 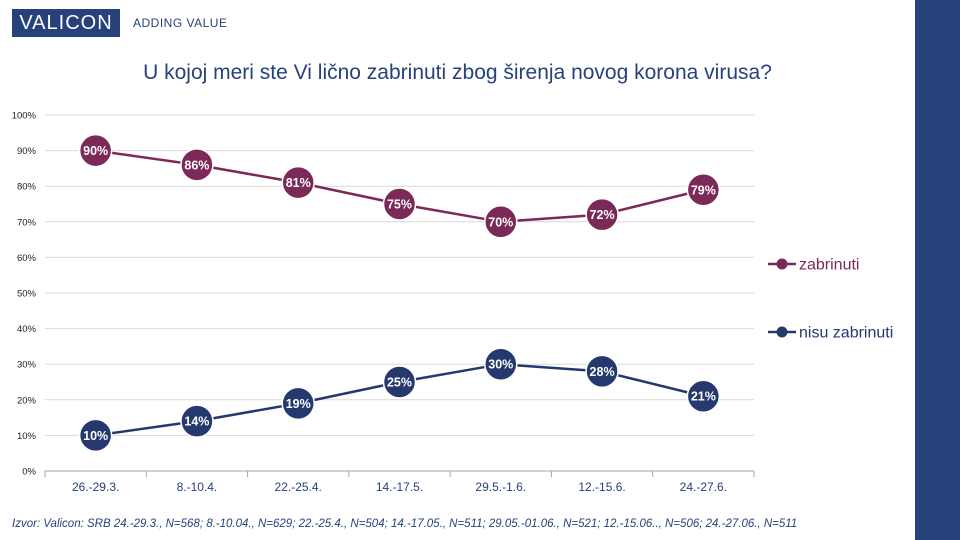 What do you see at coordinates (399, 487) in the screenshot?
I see `x-tick-label: 14.-17.5.` at bounding box center [399, 487].